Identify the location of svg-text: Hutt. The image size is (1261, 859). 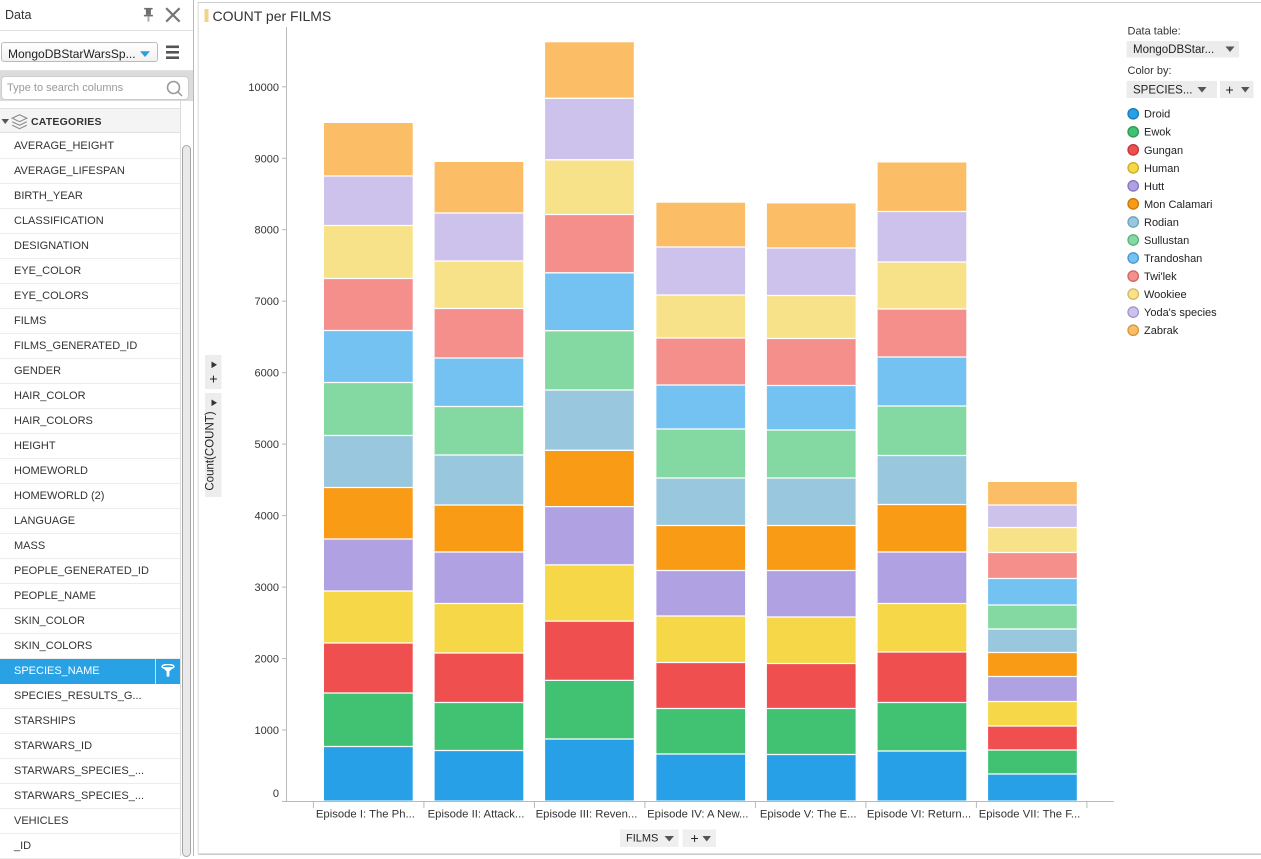
(1154, 187).